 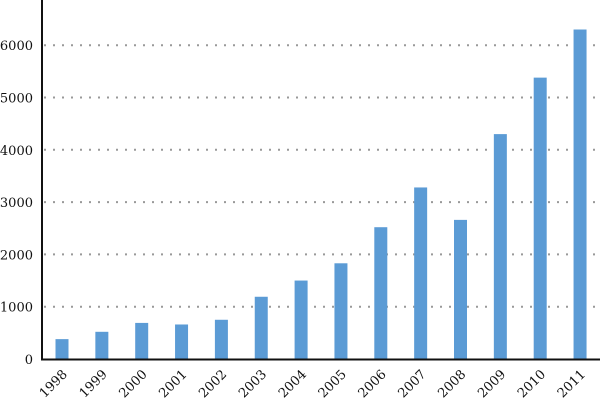 What do you see at coordinates (500, 246) in the screenshot?
I see `bar-2009` at bounding box center [500, 246].